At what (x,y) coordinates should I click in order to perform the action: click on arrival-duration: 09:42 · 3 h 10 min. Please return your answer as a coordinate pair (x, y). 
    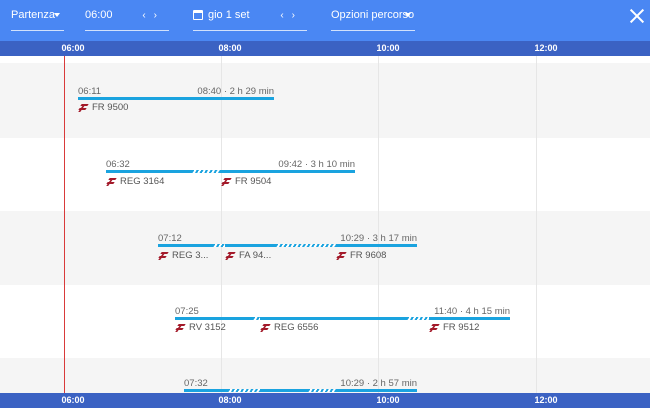
    Looking at the image, I should click on (316, 164).